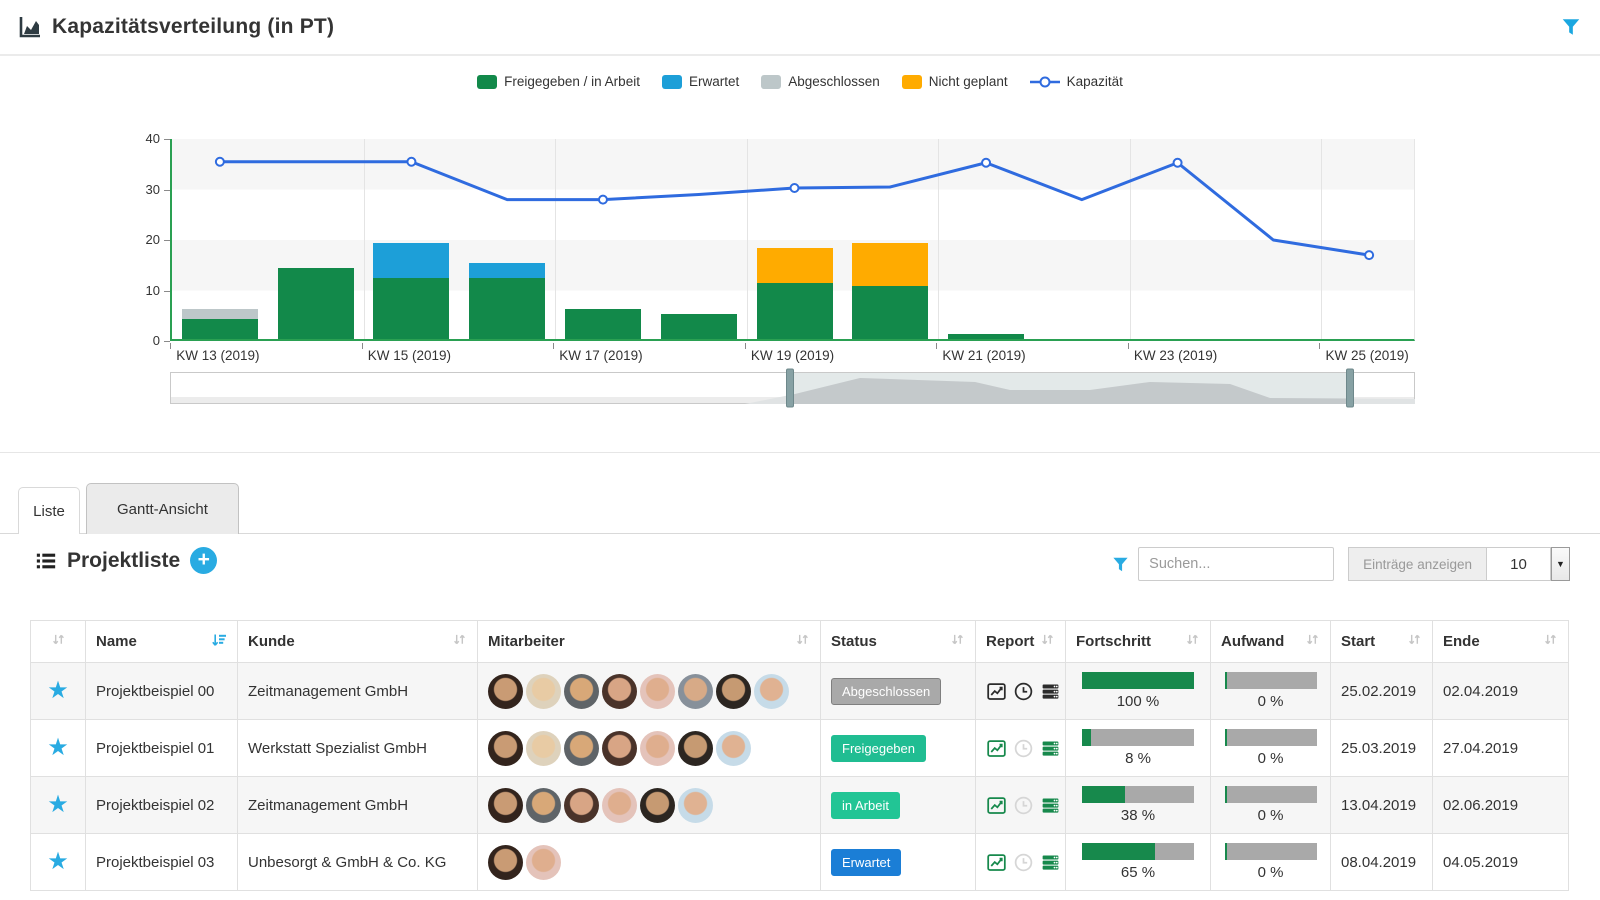  I want to click on legend-item-1: Erwartet, so click(700, 81).